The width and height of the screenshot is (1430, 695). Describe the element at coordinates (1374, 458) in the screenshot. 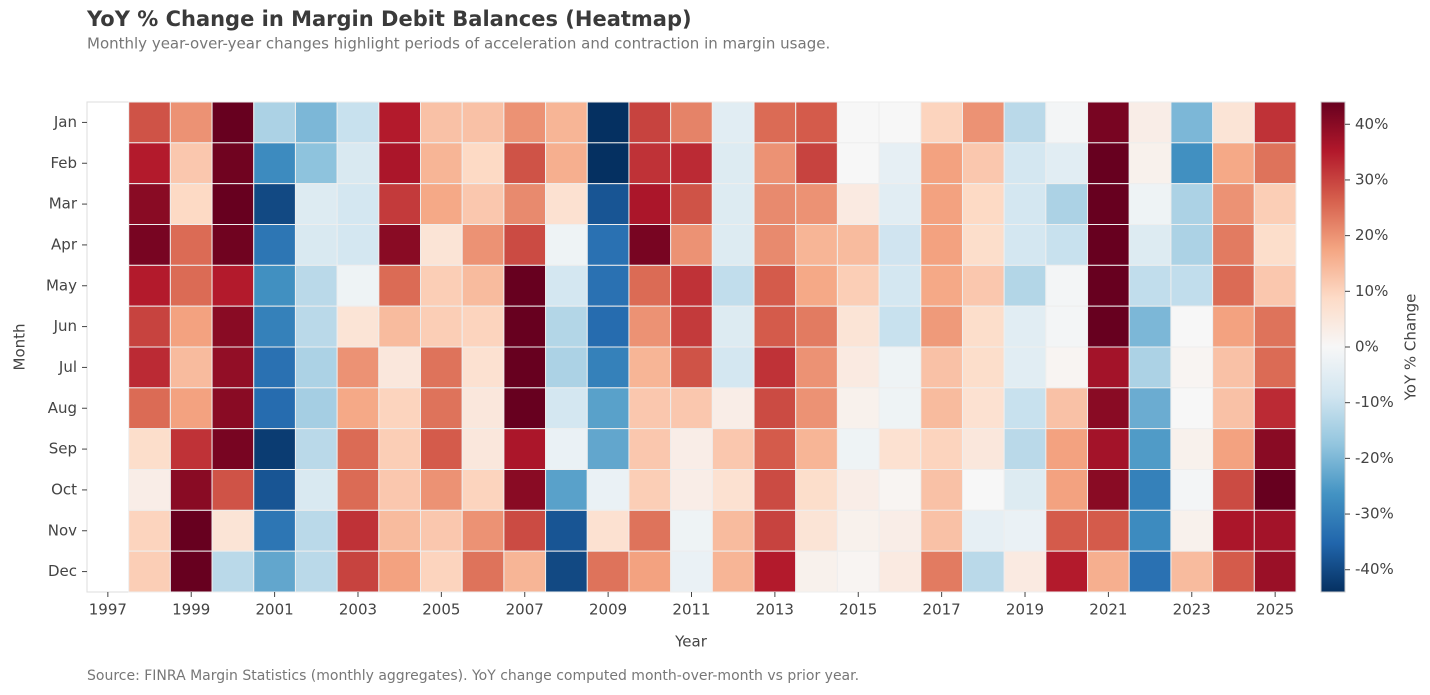

I see `colorbar-tick-label: -20%` at that location.